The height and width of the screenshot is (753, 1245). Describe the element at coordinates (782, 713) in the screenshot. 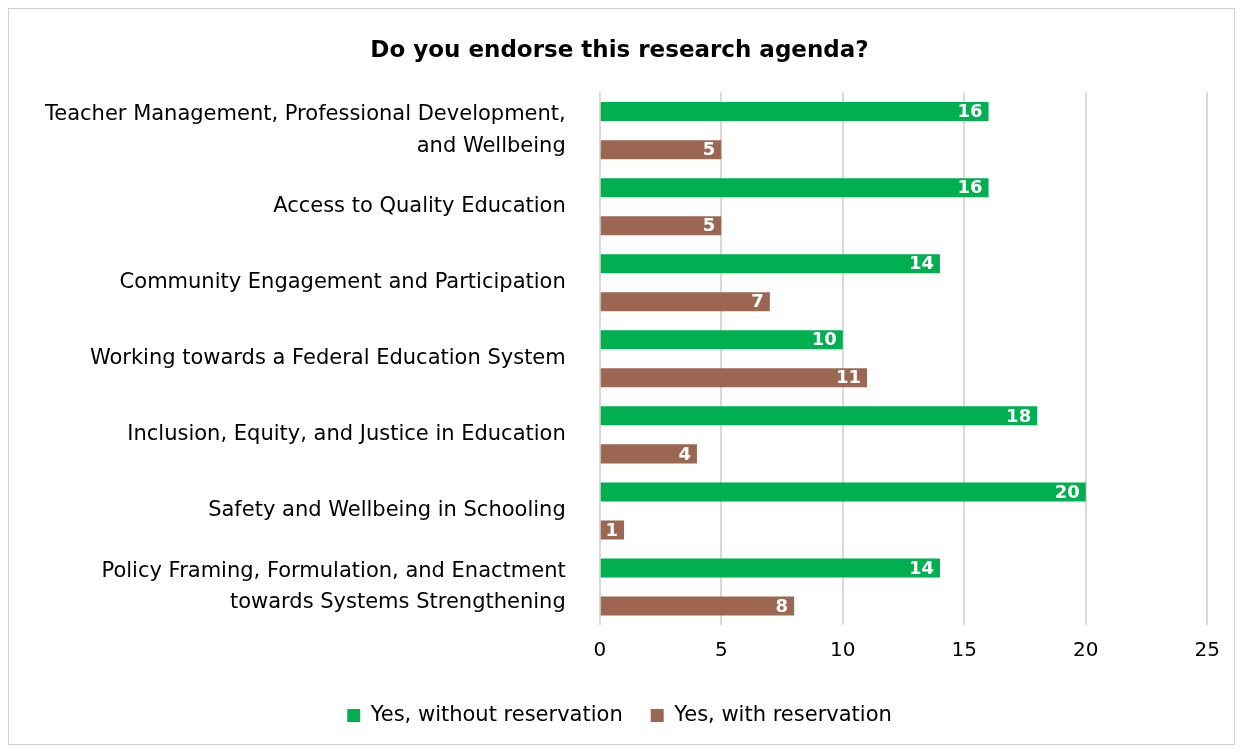

I see `legend-label: Yes, with reservation` at that location.